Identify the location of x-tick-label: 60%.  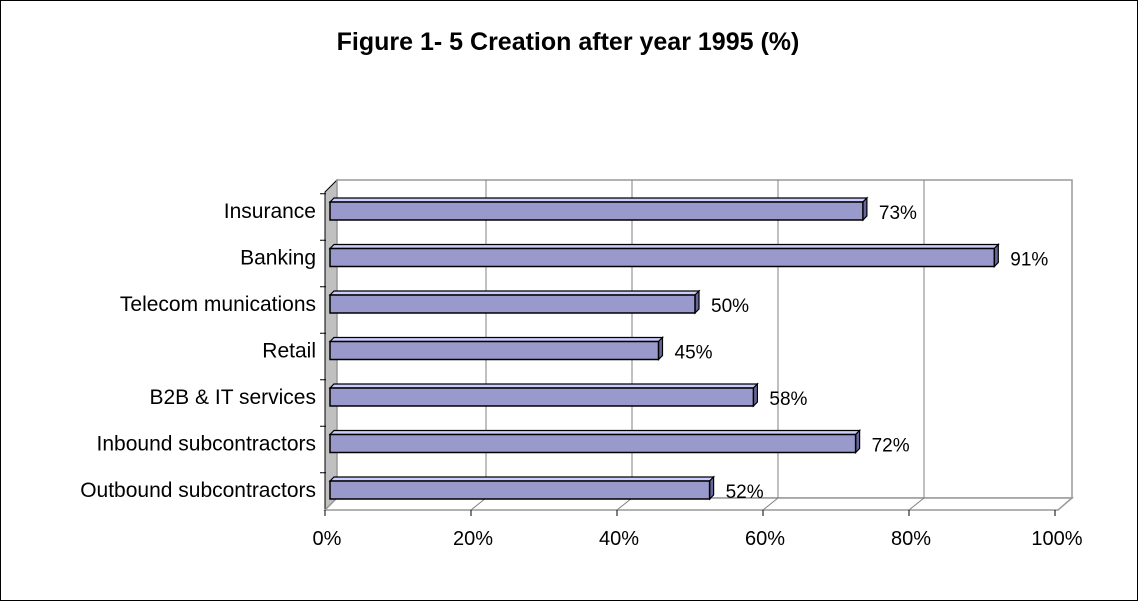
(765, 539).